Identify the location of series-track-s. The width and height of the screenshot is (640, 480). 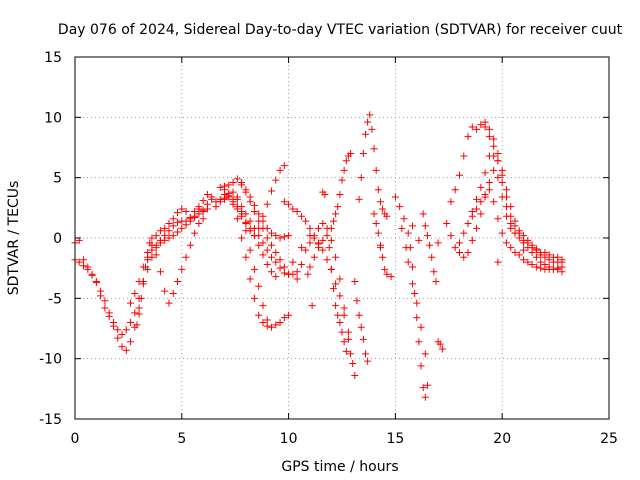
(411, 297).